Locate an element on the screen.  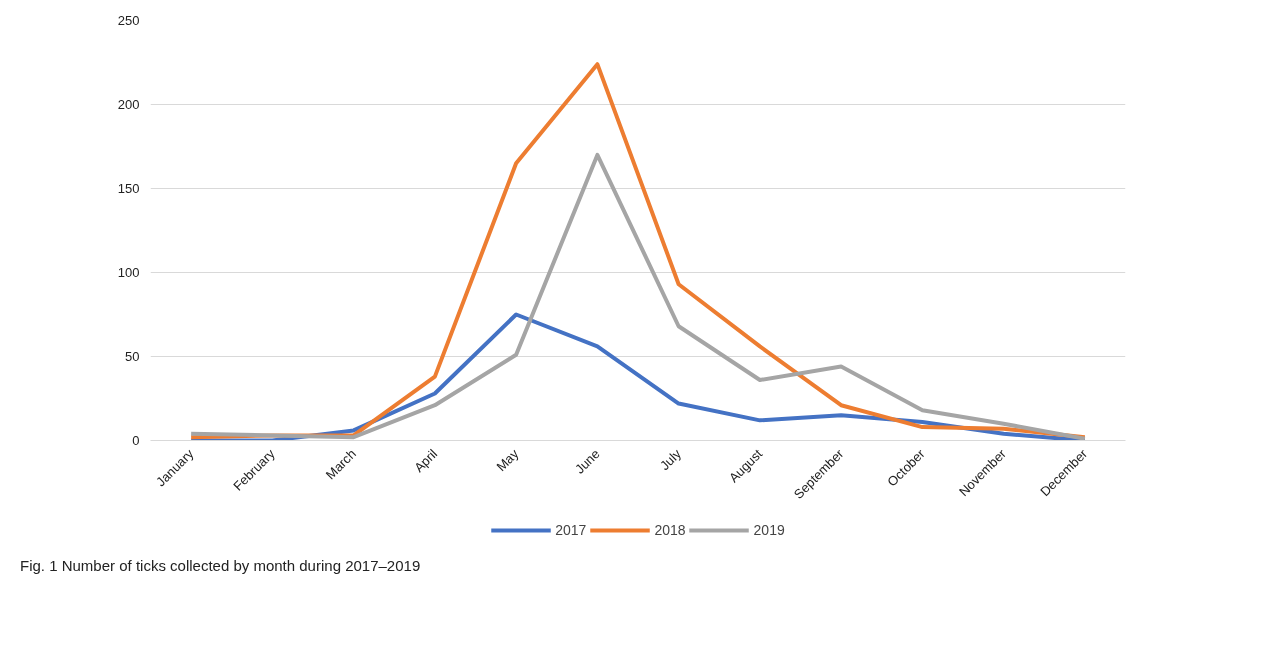
caption: Fig. 1 Number of ticks collected by month during 2017–2019 is located at coordinates (220, 566).